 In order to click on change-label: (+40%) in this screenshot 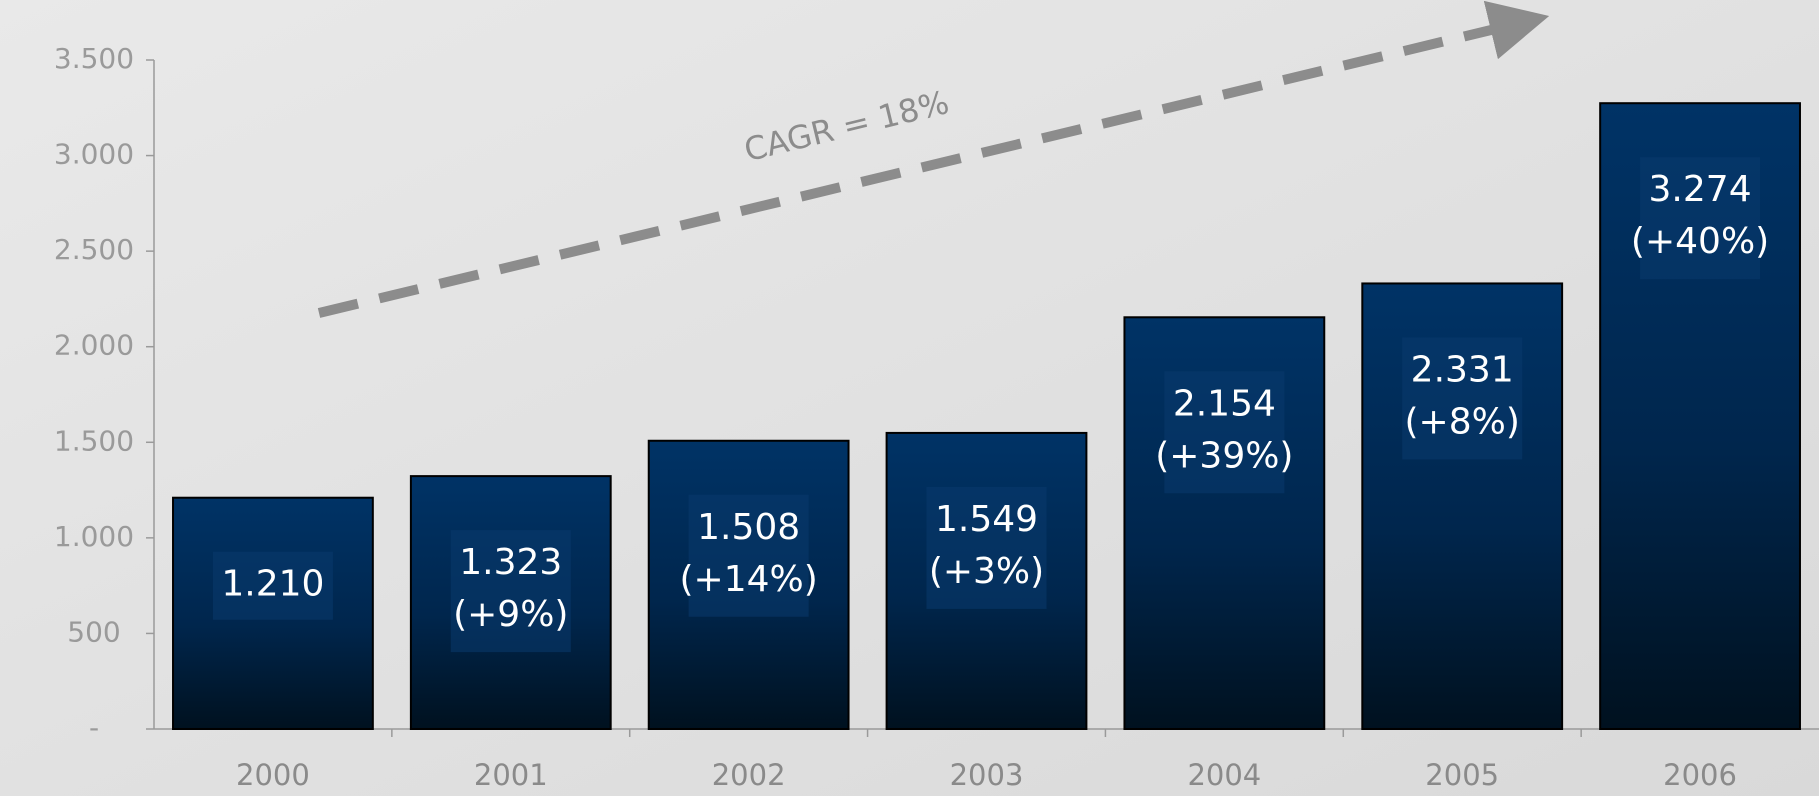, I will do `click(1700, 241)`.